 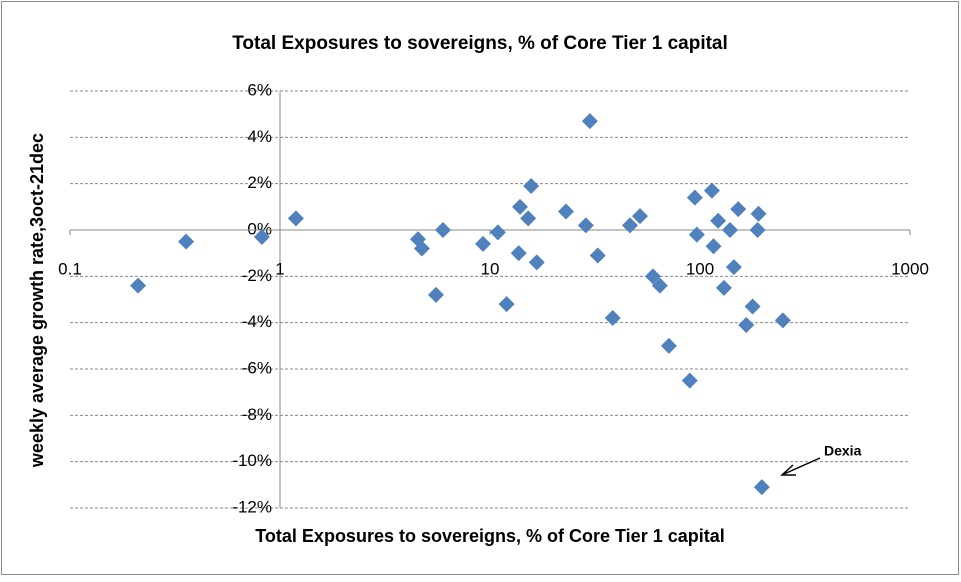 What do you see at coordinates (257, 367) in the screenshot?
I see `y-tick-label: -6%` at bounding box center [257, 367].